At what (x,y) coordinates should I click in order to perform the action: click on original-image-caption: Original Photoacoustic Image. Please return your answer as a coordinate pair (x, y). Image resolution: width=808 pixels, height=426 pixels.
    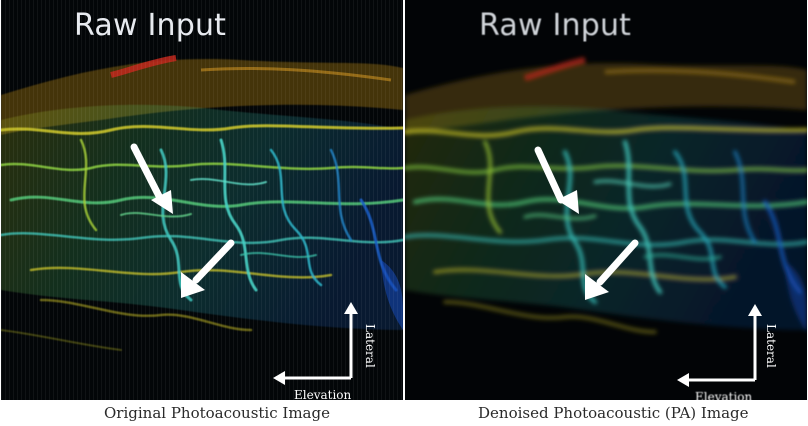
    Looking at the image, I should click on (217, 413).